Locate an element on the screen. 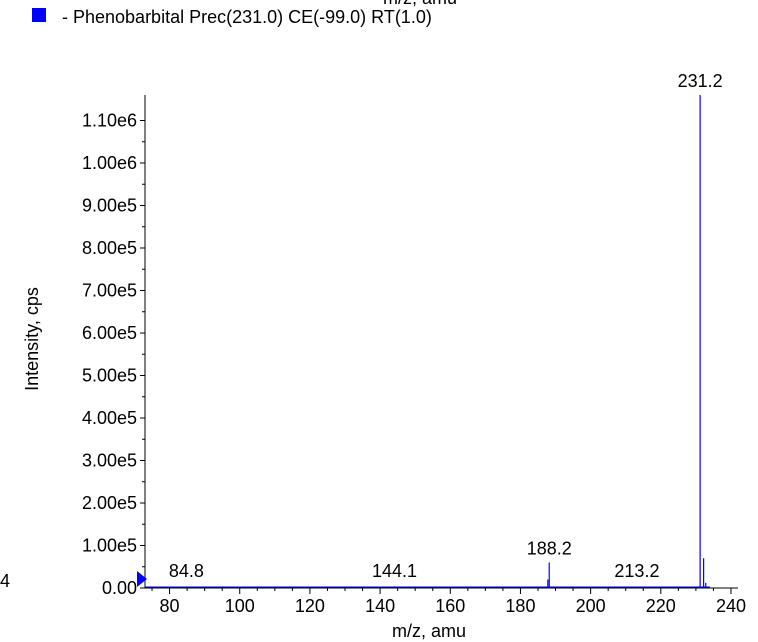  peak-label: 188.2 is located at coordinates (549, 549).